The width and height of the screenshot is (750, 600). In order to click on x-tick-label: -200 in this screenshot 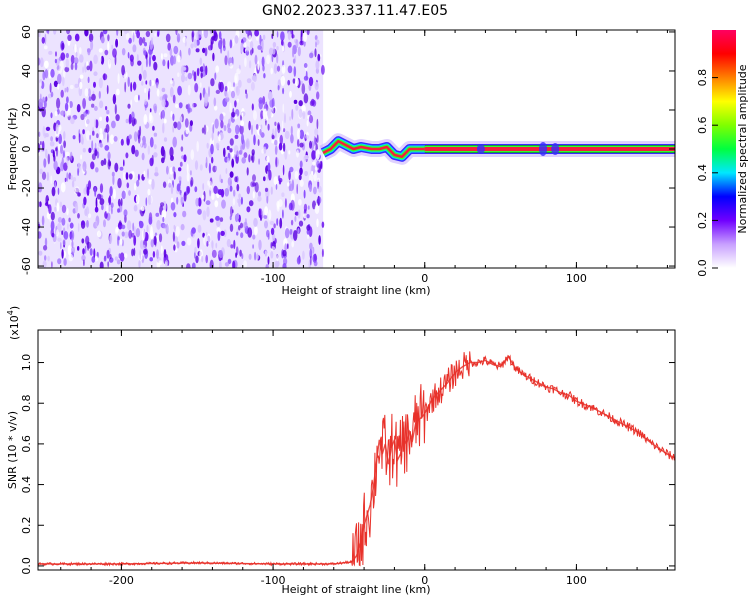, I will do `click(121, 580)`.